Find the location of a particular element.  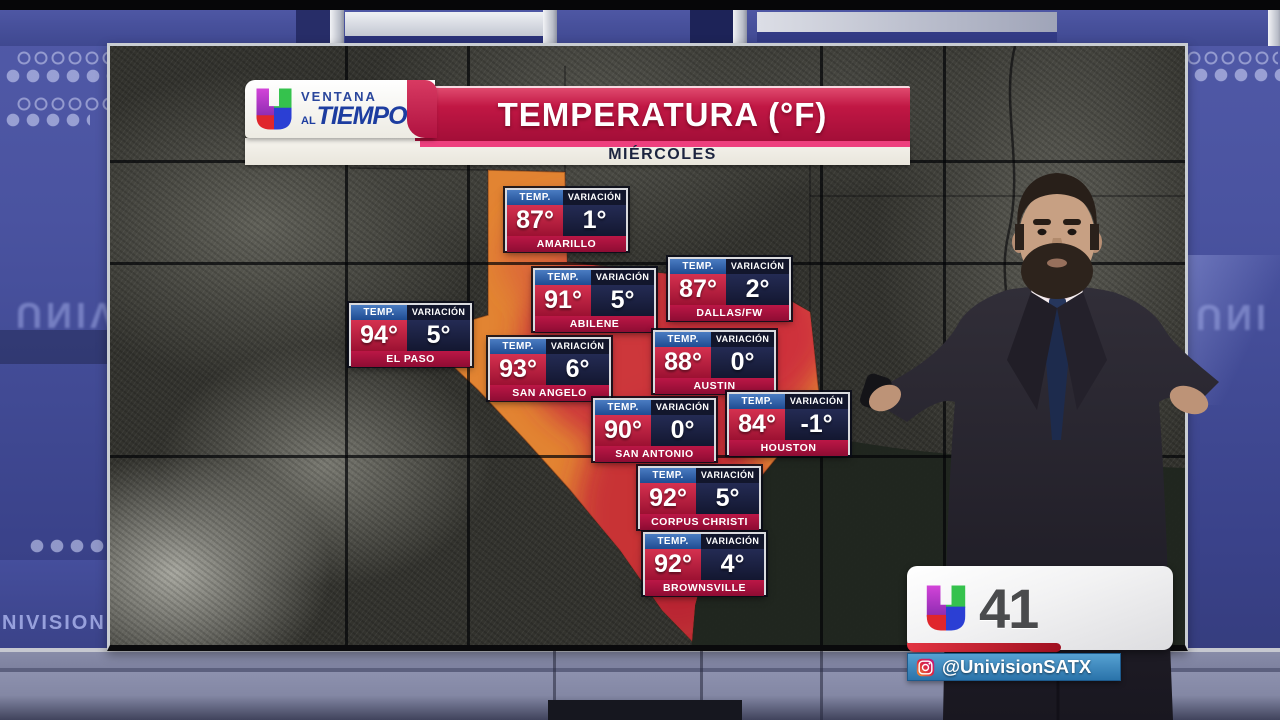

city-name: DALLAS/FW is located at coordinates (729, 313).